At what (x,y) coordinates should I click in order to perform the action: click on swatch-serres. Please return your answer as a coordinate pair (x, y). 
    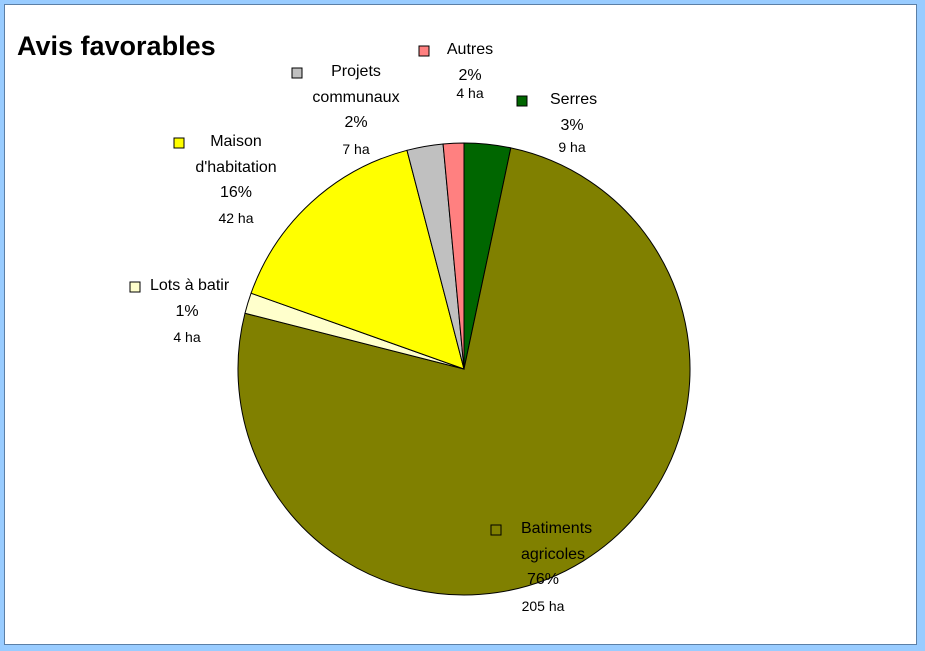
    Looking at the image, I should click on (522, 101).